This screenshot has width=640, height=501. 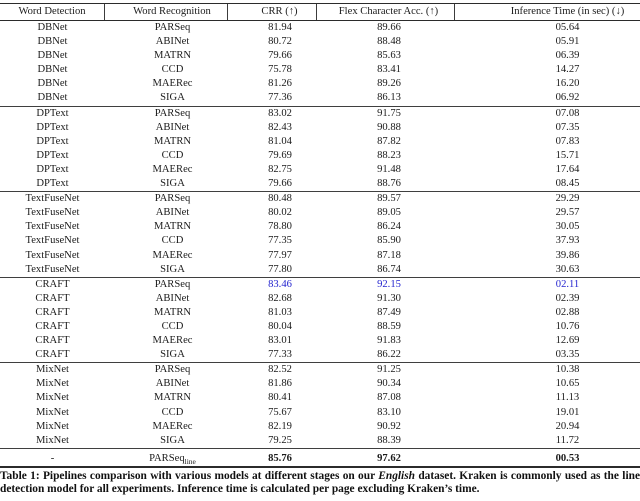 I want to click on table-row: CRAFT MAERec 83.01 91.83 12.69, so click(x=320, y=341).